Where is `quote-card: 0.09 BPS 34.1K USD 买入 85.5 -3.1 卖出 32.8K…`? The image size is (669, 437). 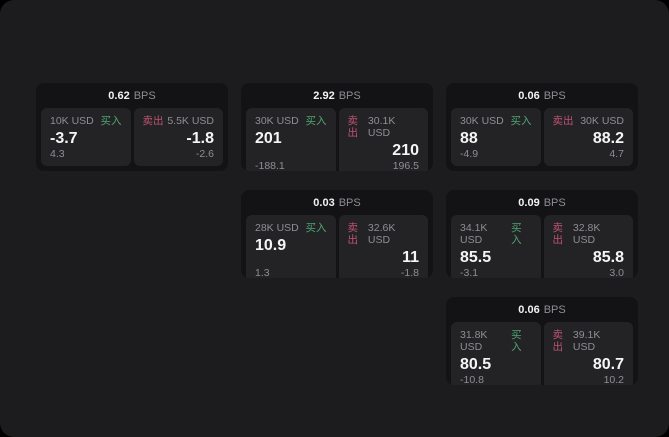 quote-card: 0.09 BPS 34.1K USD 买入 85.5 -3.1 卖出 32.8K… is located at coordinates (542, 234).